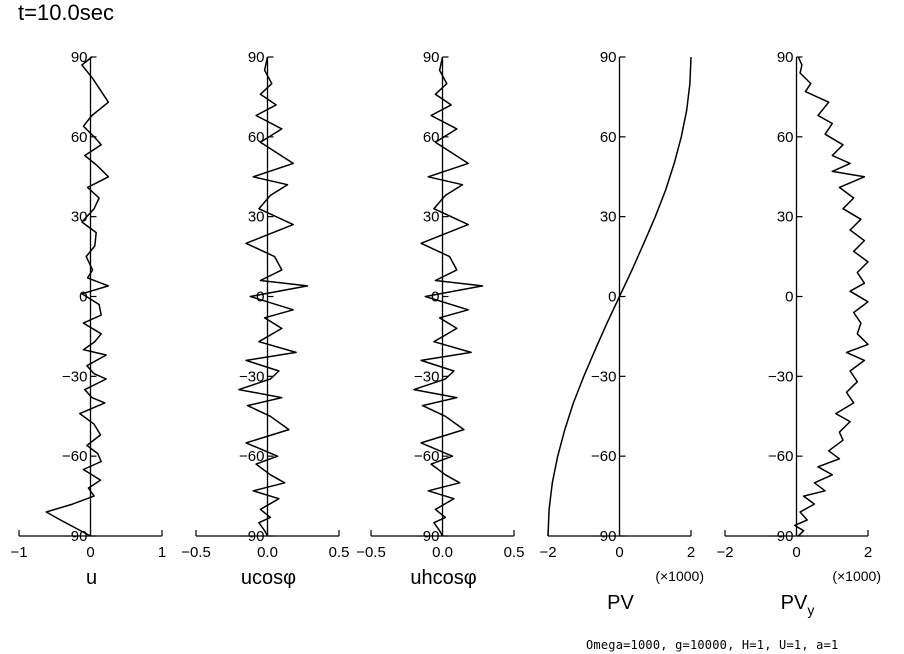 This screenshot has width=904, height=654. I want to click on parameters-caption: Omega=1000, g=10000, H=1, U=1, a=1, so click(712, 645).